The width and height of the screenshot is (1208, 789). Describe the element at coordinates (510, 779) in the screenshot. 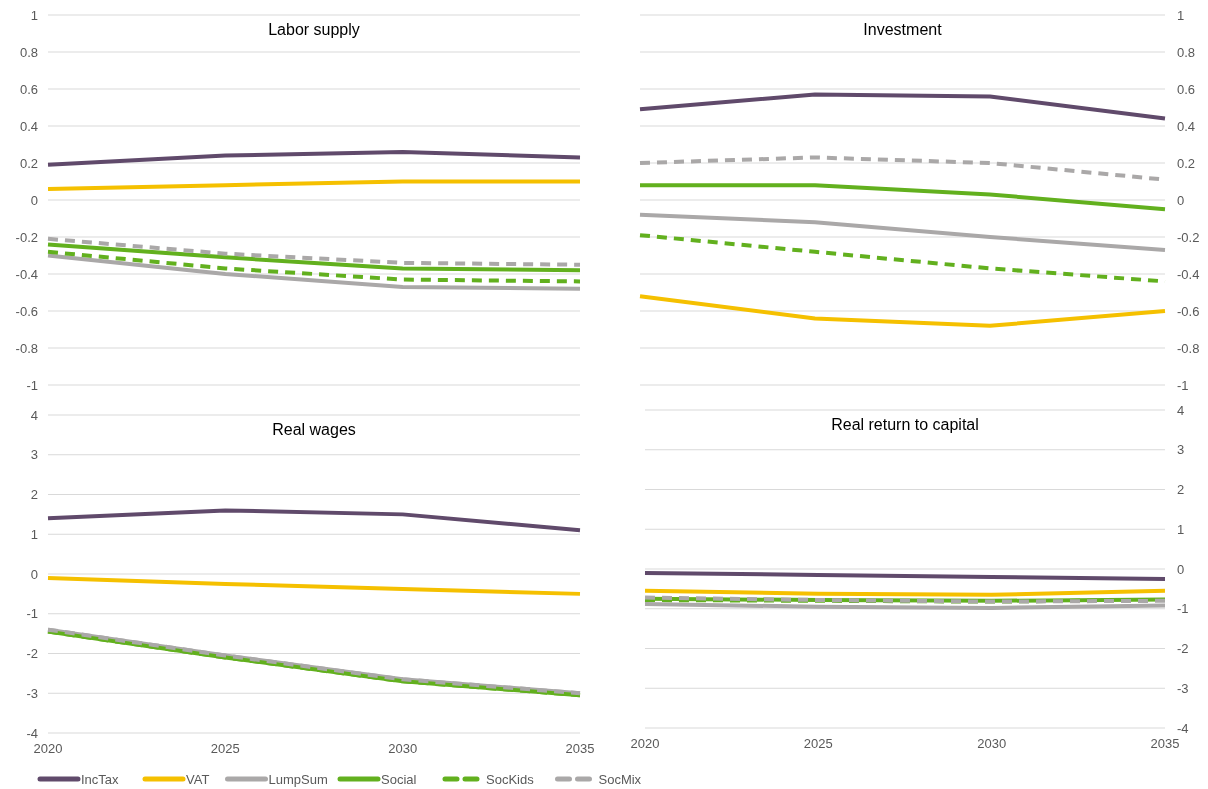

I see `legend-label: SocKids` at that location.